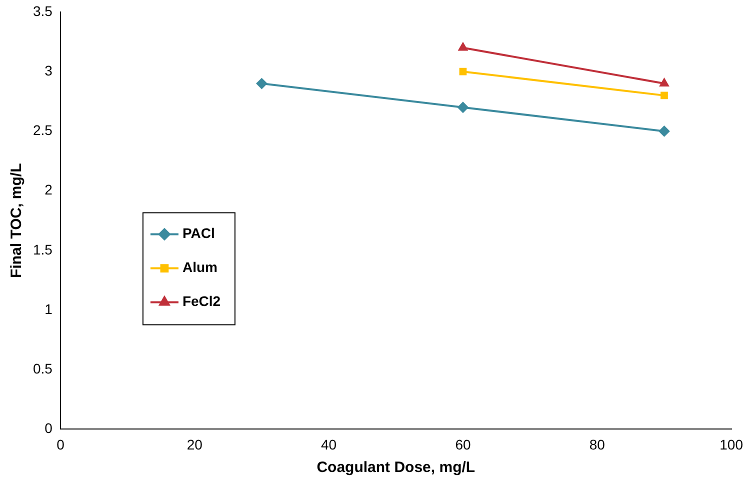 The height and width of the screenshot is (477, 746). I want to click on y-tick-label: 1.5, so click(42, 249).